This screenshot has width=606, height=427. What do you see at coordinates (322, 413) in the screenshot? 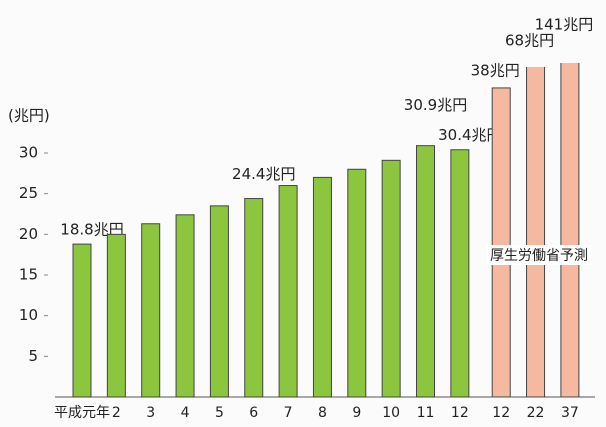
I see `x-tick-label: 8` at bounding box center [322, 413].